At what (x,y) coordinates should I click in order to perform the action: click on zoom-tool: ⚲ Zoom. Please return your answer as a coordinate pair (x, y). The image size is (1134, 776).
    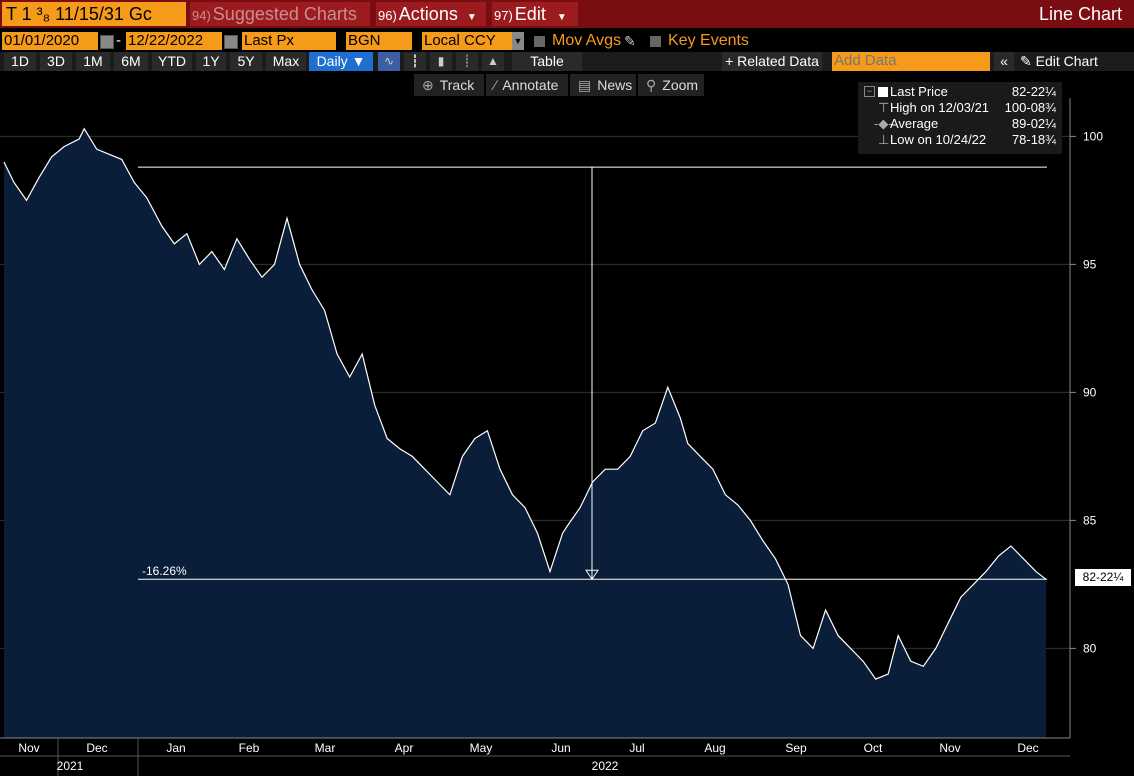
    Looking at the image, I should click on (671, 85).